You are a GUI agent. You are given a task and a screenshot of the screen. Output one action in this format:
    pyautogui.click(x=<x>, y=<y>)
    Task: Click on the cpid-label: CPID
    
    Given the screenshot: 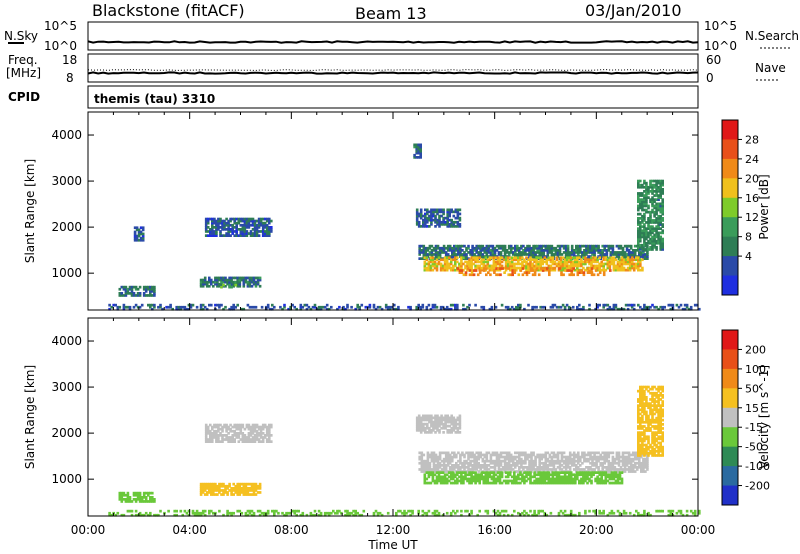 What is the action you would take?
    pyautogui.click(x=24, y=97)
    